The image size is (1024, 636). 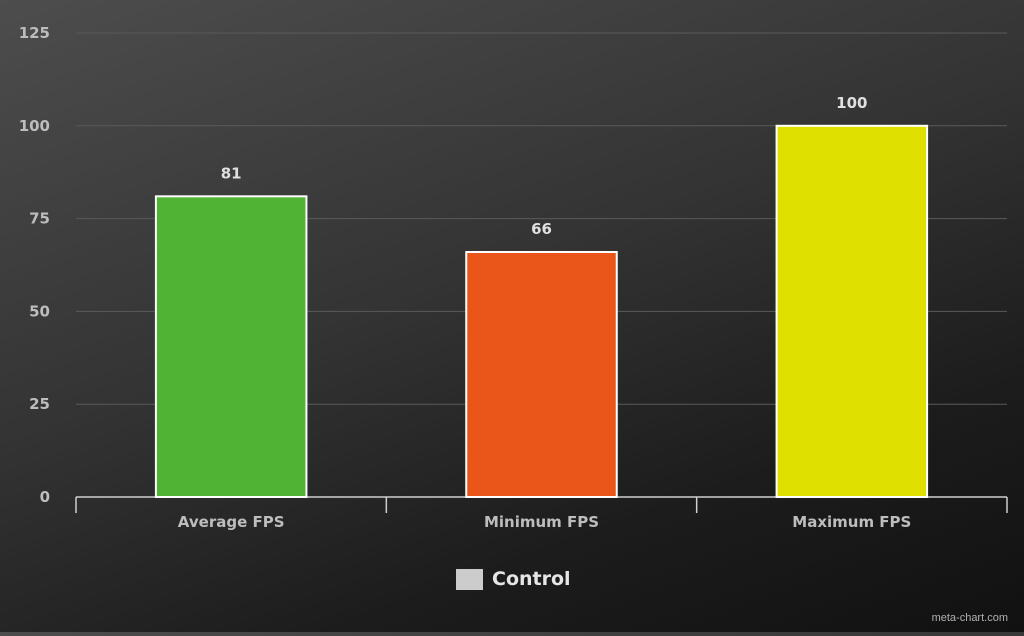 I want to click on data-label: 66, so click(x=541, y=229).